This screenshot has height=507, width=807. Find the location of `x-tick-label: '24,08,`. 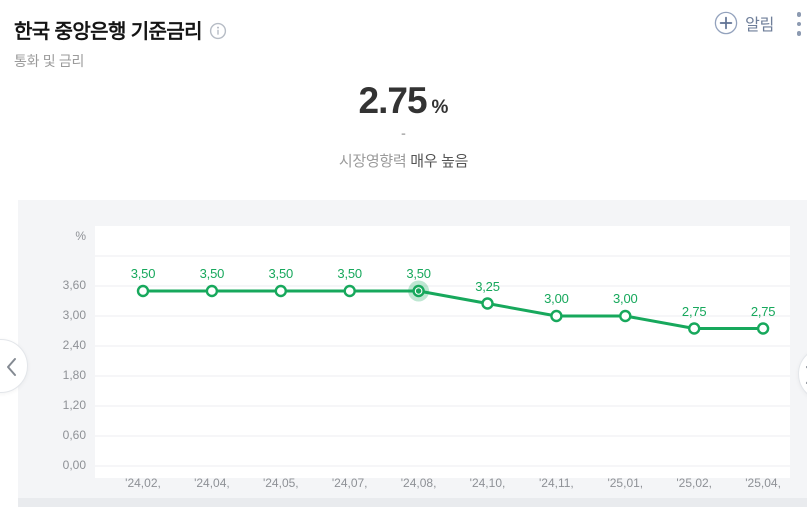

x-tick-label: '24,08, is located at coordinates (418, 483).